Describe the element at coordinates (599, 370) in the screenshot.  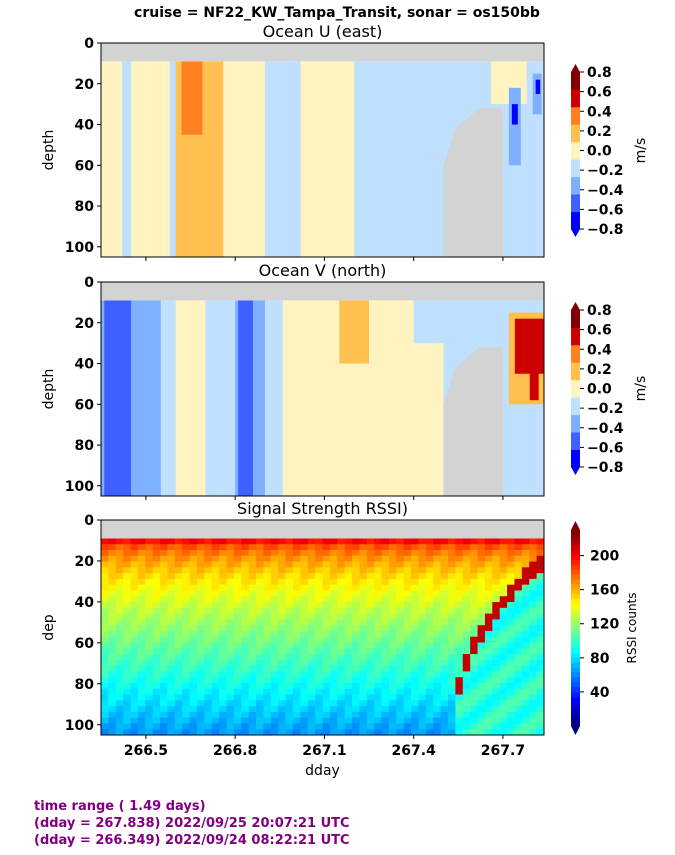
I see `colorbar-tick-label: 0.2` at that location.